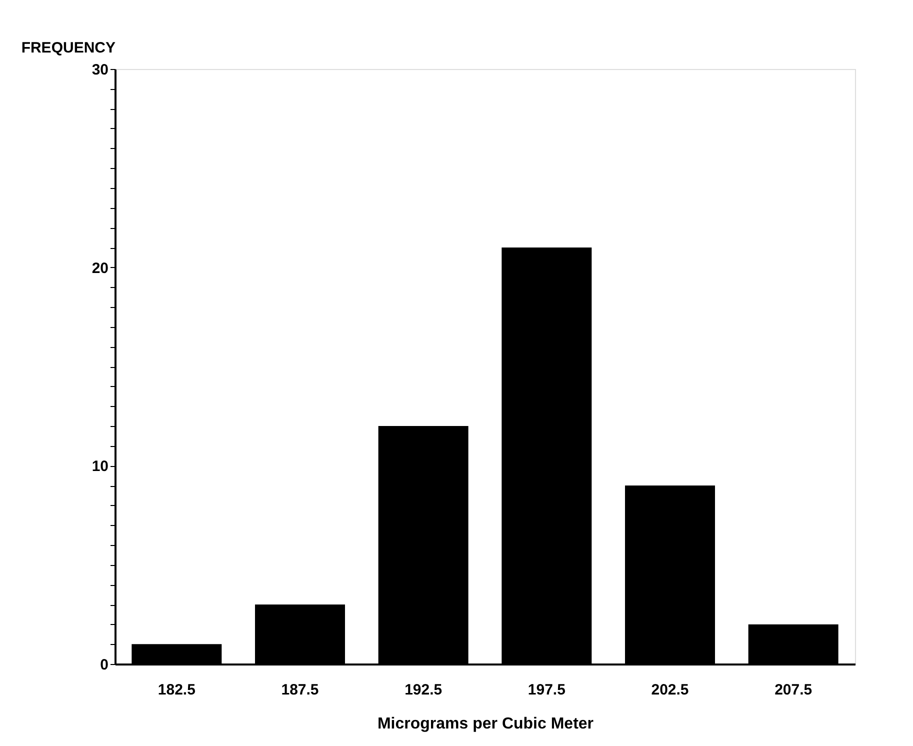 This screenshot has height=746, width=913. Describe the element at coordinates (423, 690) in the screenshot. I see `x-tick-label: 192.5` at that location.